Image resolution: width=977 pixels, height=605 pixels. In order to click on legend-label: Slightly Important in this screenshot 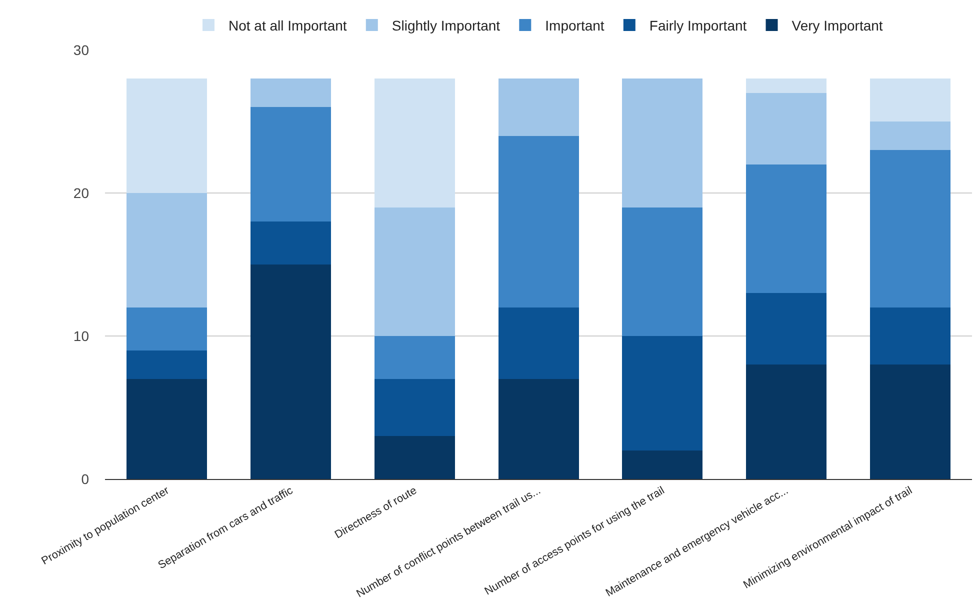, I will do `click(446, 25)`.